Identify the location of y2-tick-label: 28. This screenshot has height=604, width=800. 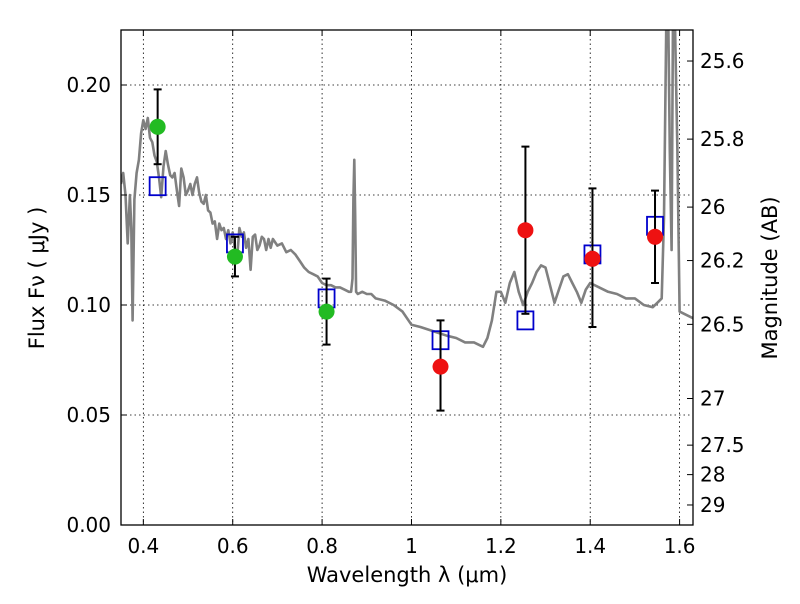
(712, 475).